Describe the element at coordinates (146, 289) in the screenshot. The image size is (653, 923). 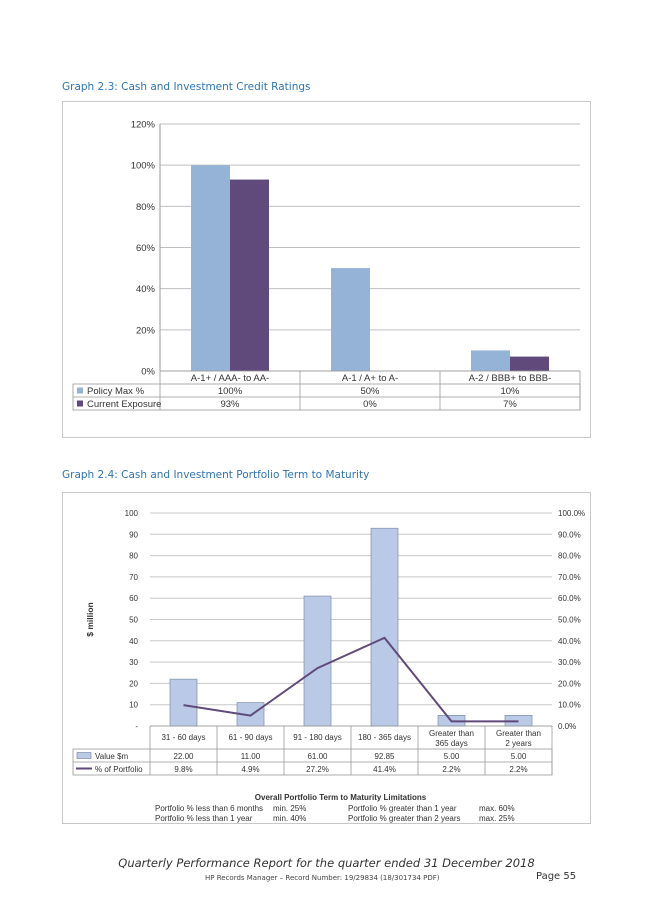
I see `y-tick-label: 40%` at that location.